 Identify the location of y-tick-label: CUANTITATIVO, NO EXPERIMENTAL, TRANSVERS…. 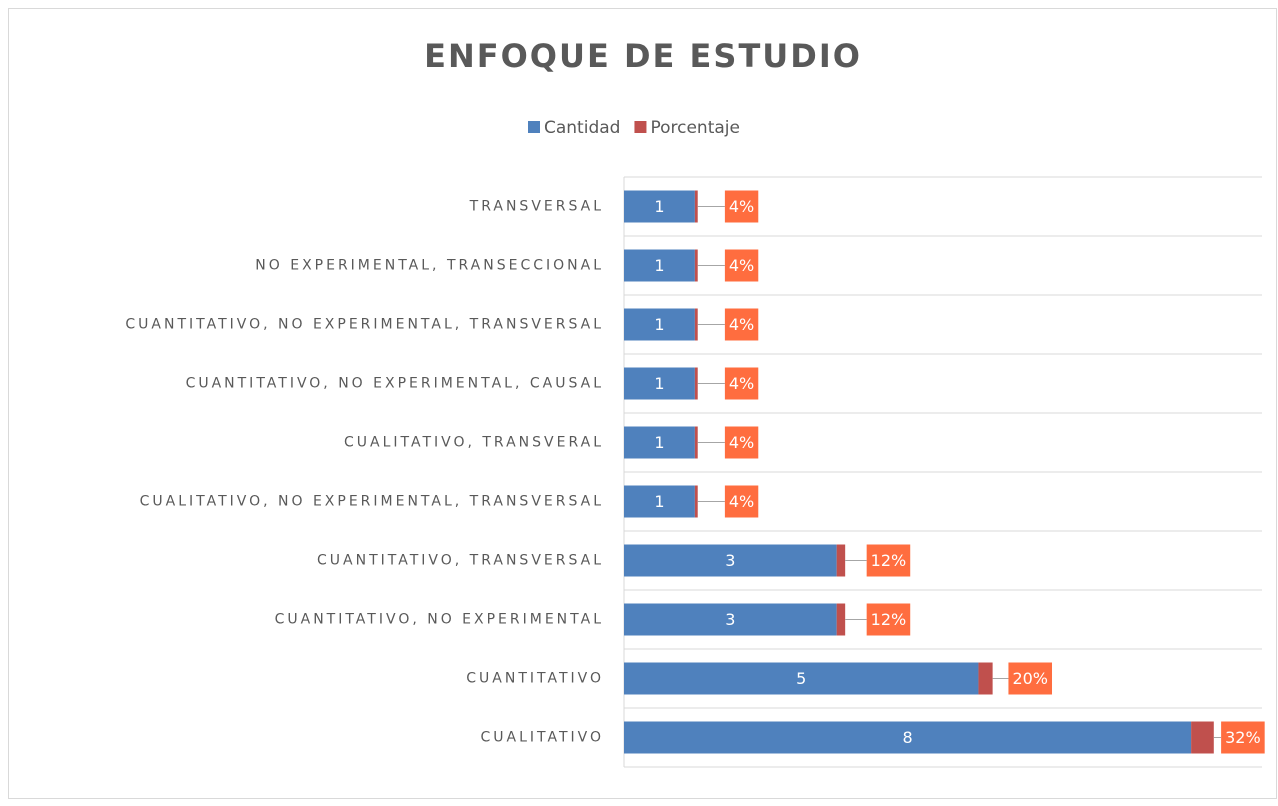
(364, 325).